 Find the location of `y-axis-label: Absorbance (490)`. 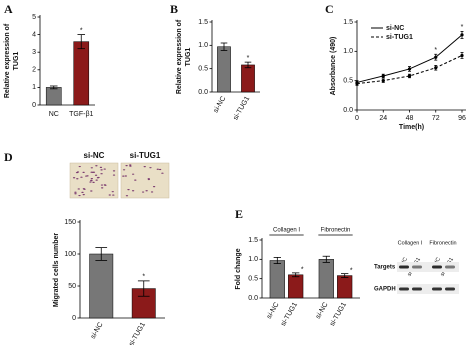

y-axis-label: Absorbance (490) is located at coordinates (333, 66).